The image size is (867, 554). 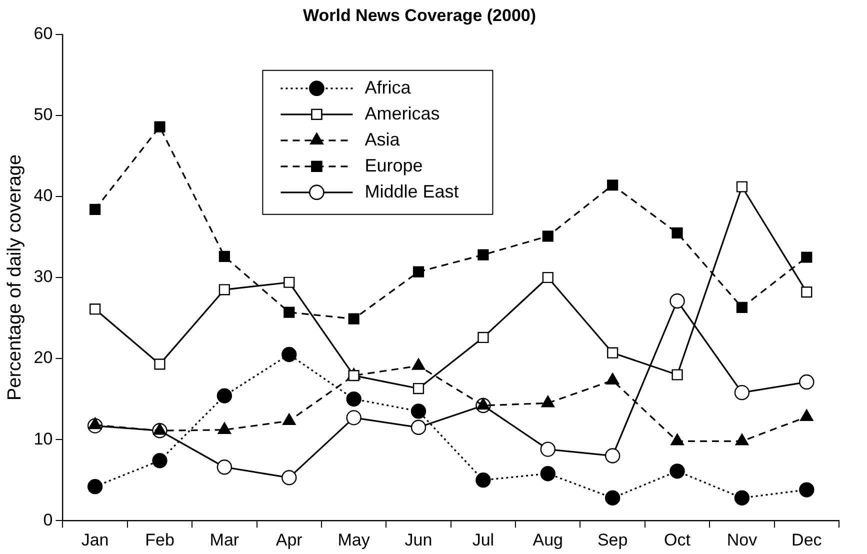 I want to click on legend-label: Americas, so click(x=402, y=113).